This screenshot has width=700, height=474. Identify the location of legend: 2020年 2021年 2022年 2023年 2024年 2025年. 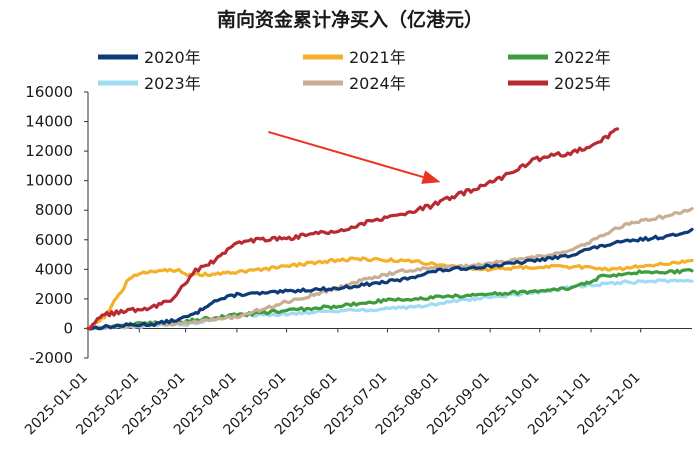
(354, 70).